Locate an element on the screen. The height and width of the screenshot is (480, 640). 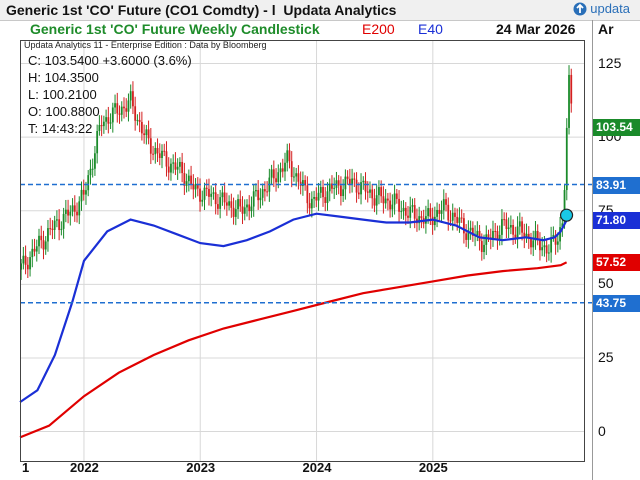
ohlc-time: T: 14:43:22 is located at coordinates (60, 128).